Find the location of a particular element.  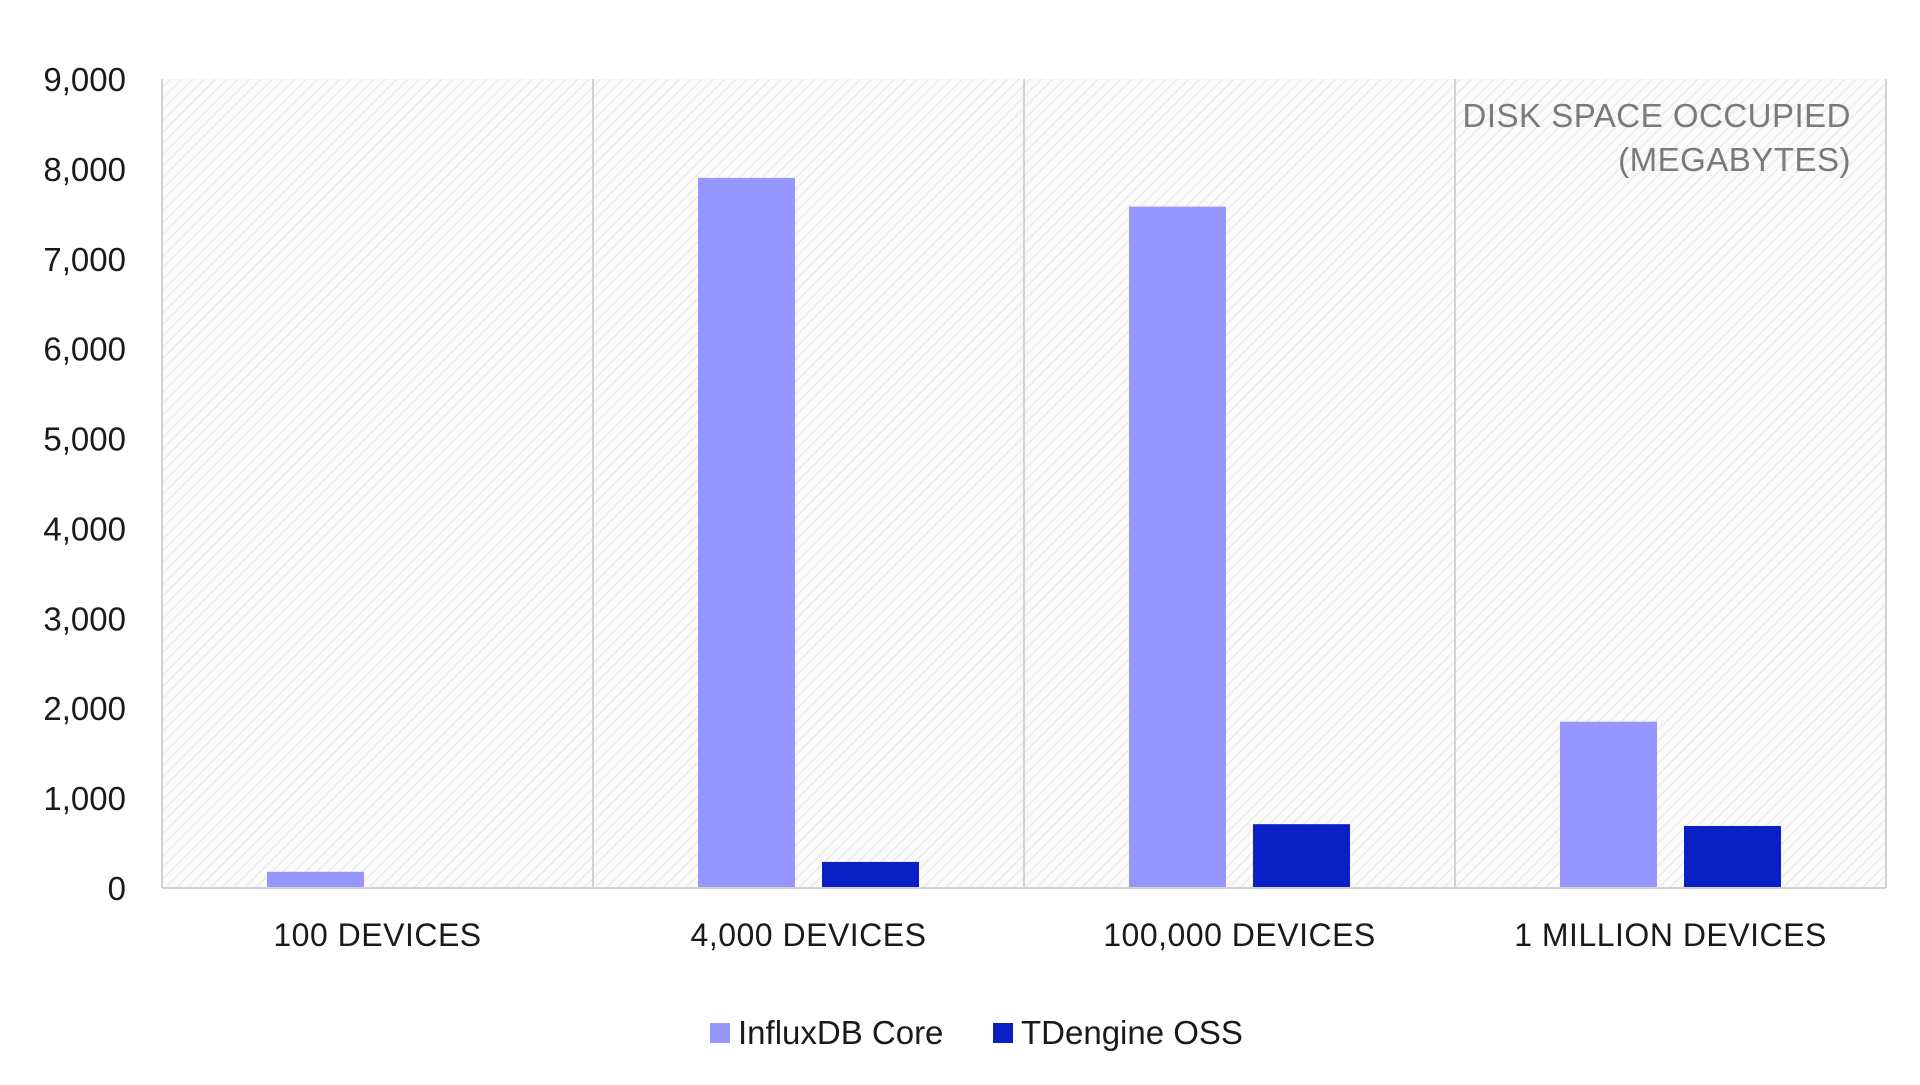

annotation-line: DISK SPACE OCCUPIED is located at coordinates (1657, 115).